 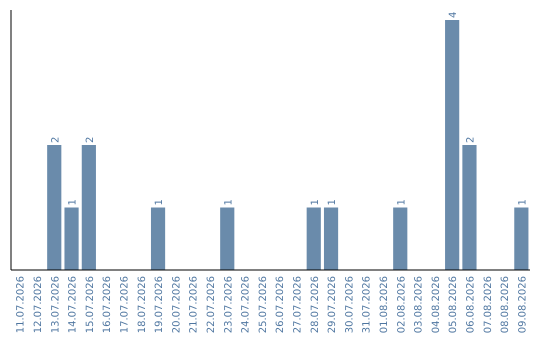 What do you see at coordinates (246, 305) in the screenshot?
I see `x-tick-label: 24.07.2026` at bounding box center [246, 305].